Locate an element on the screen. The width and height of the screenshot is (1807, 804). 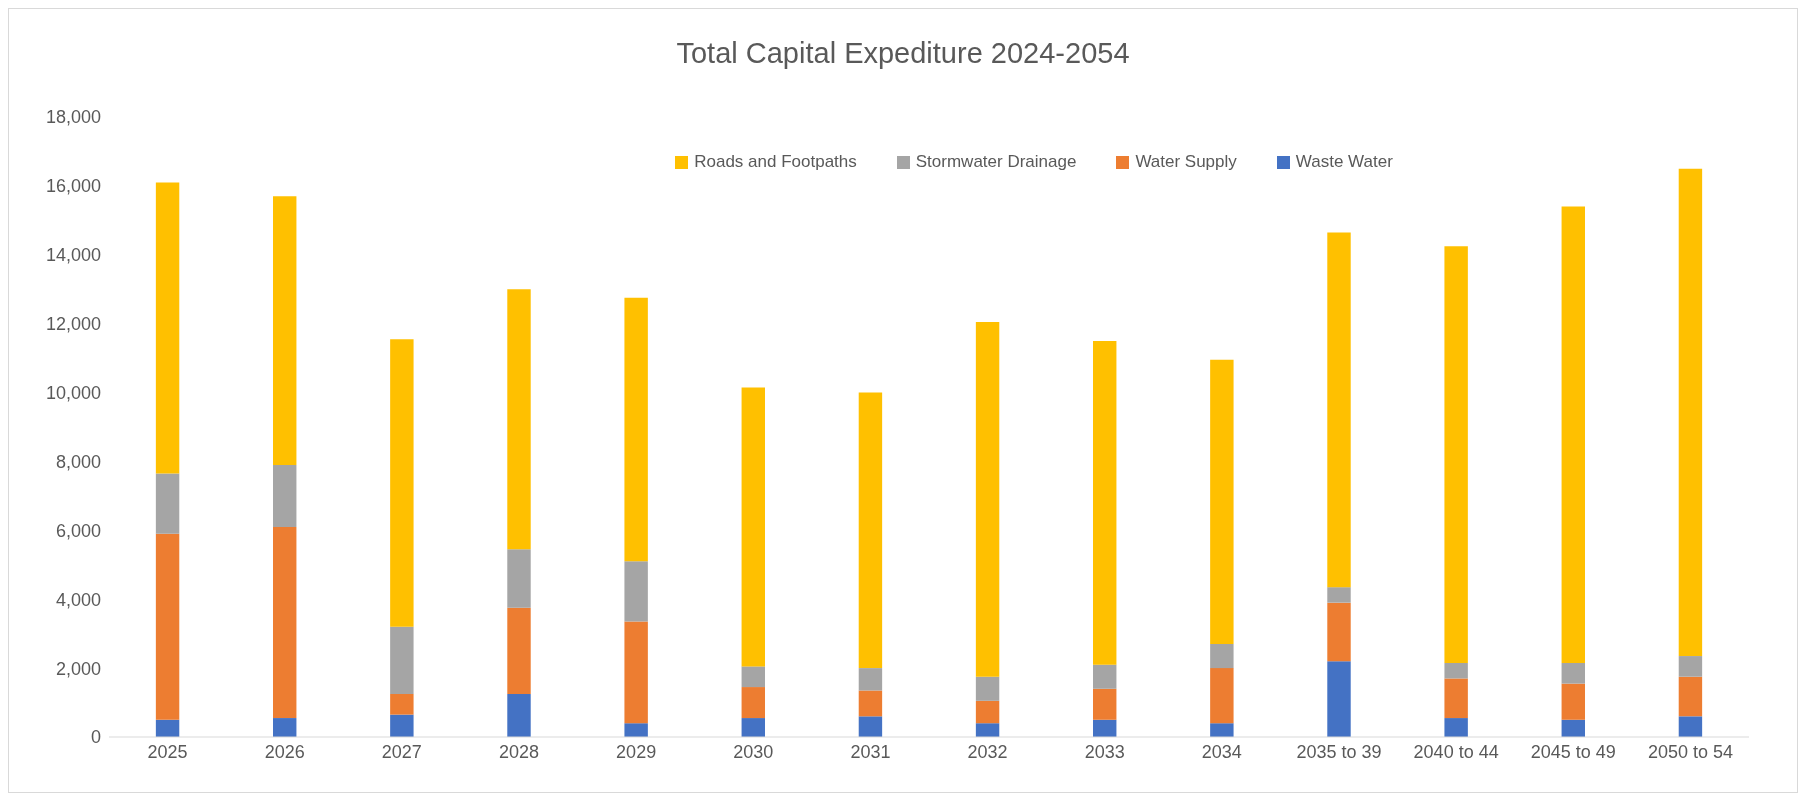
y-tick-label: 4,000 is located at coordinates (78, 599).